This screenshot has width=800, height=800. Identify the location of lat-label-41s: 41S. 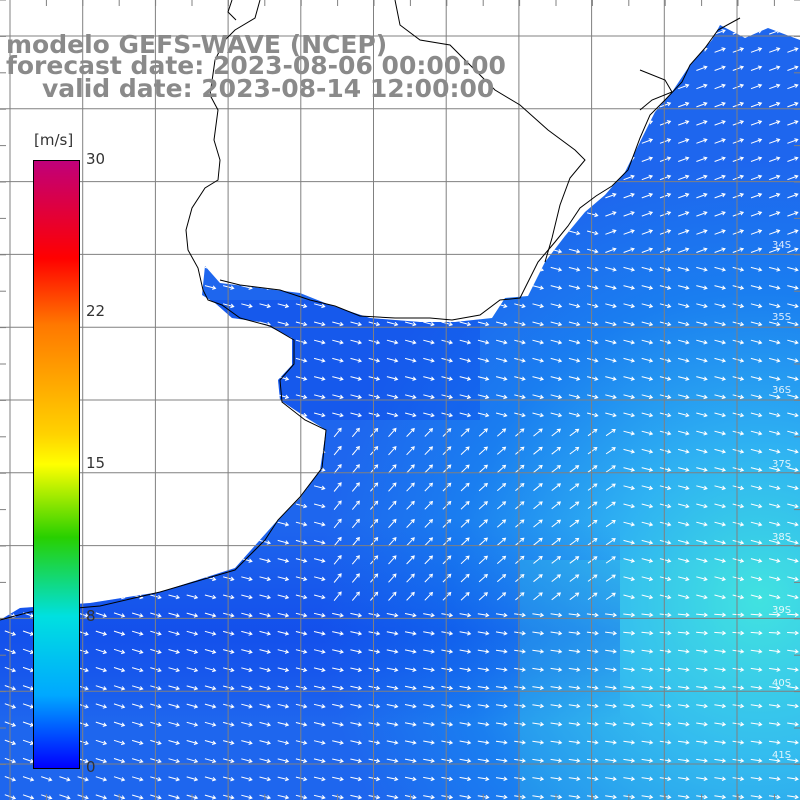
(782, 755).